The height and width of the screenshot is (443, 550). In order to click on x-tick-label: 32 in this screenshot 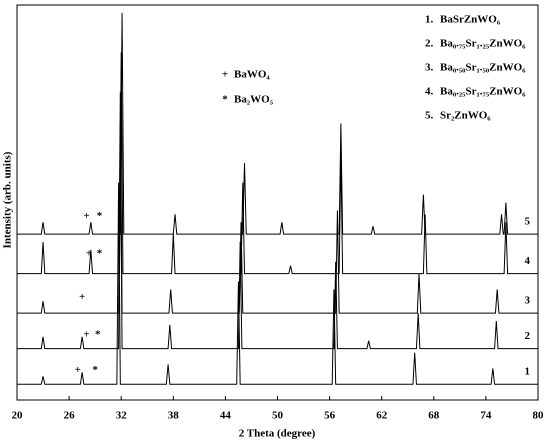, I will do `click(122, 416)`.